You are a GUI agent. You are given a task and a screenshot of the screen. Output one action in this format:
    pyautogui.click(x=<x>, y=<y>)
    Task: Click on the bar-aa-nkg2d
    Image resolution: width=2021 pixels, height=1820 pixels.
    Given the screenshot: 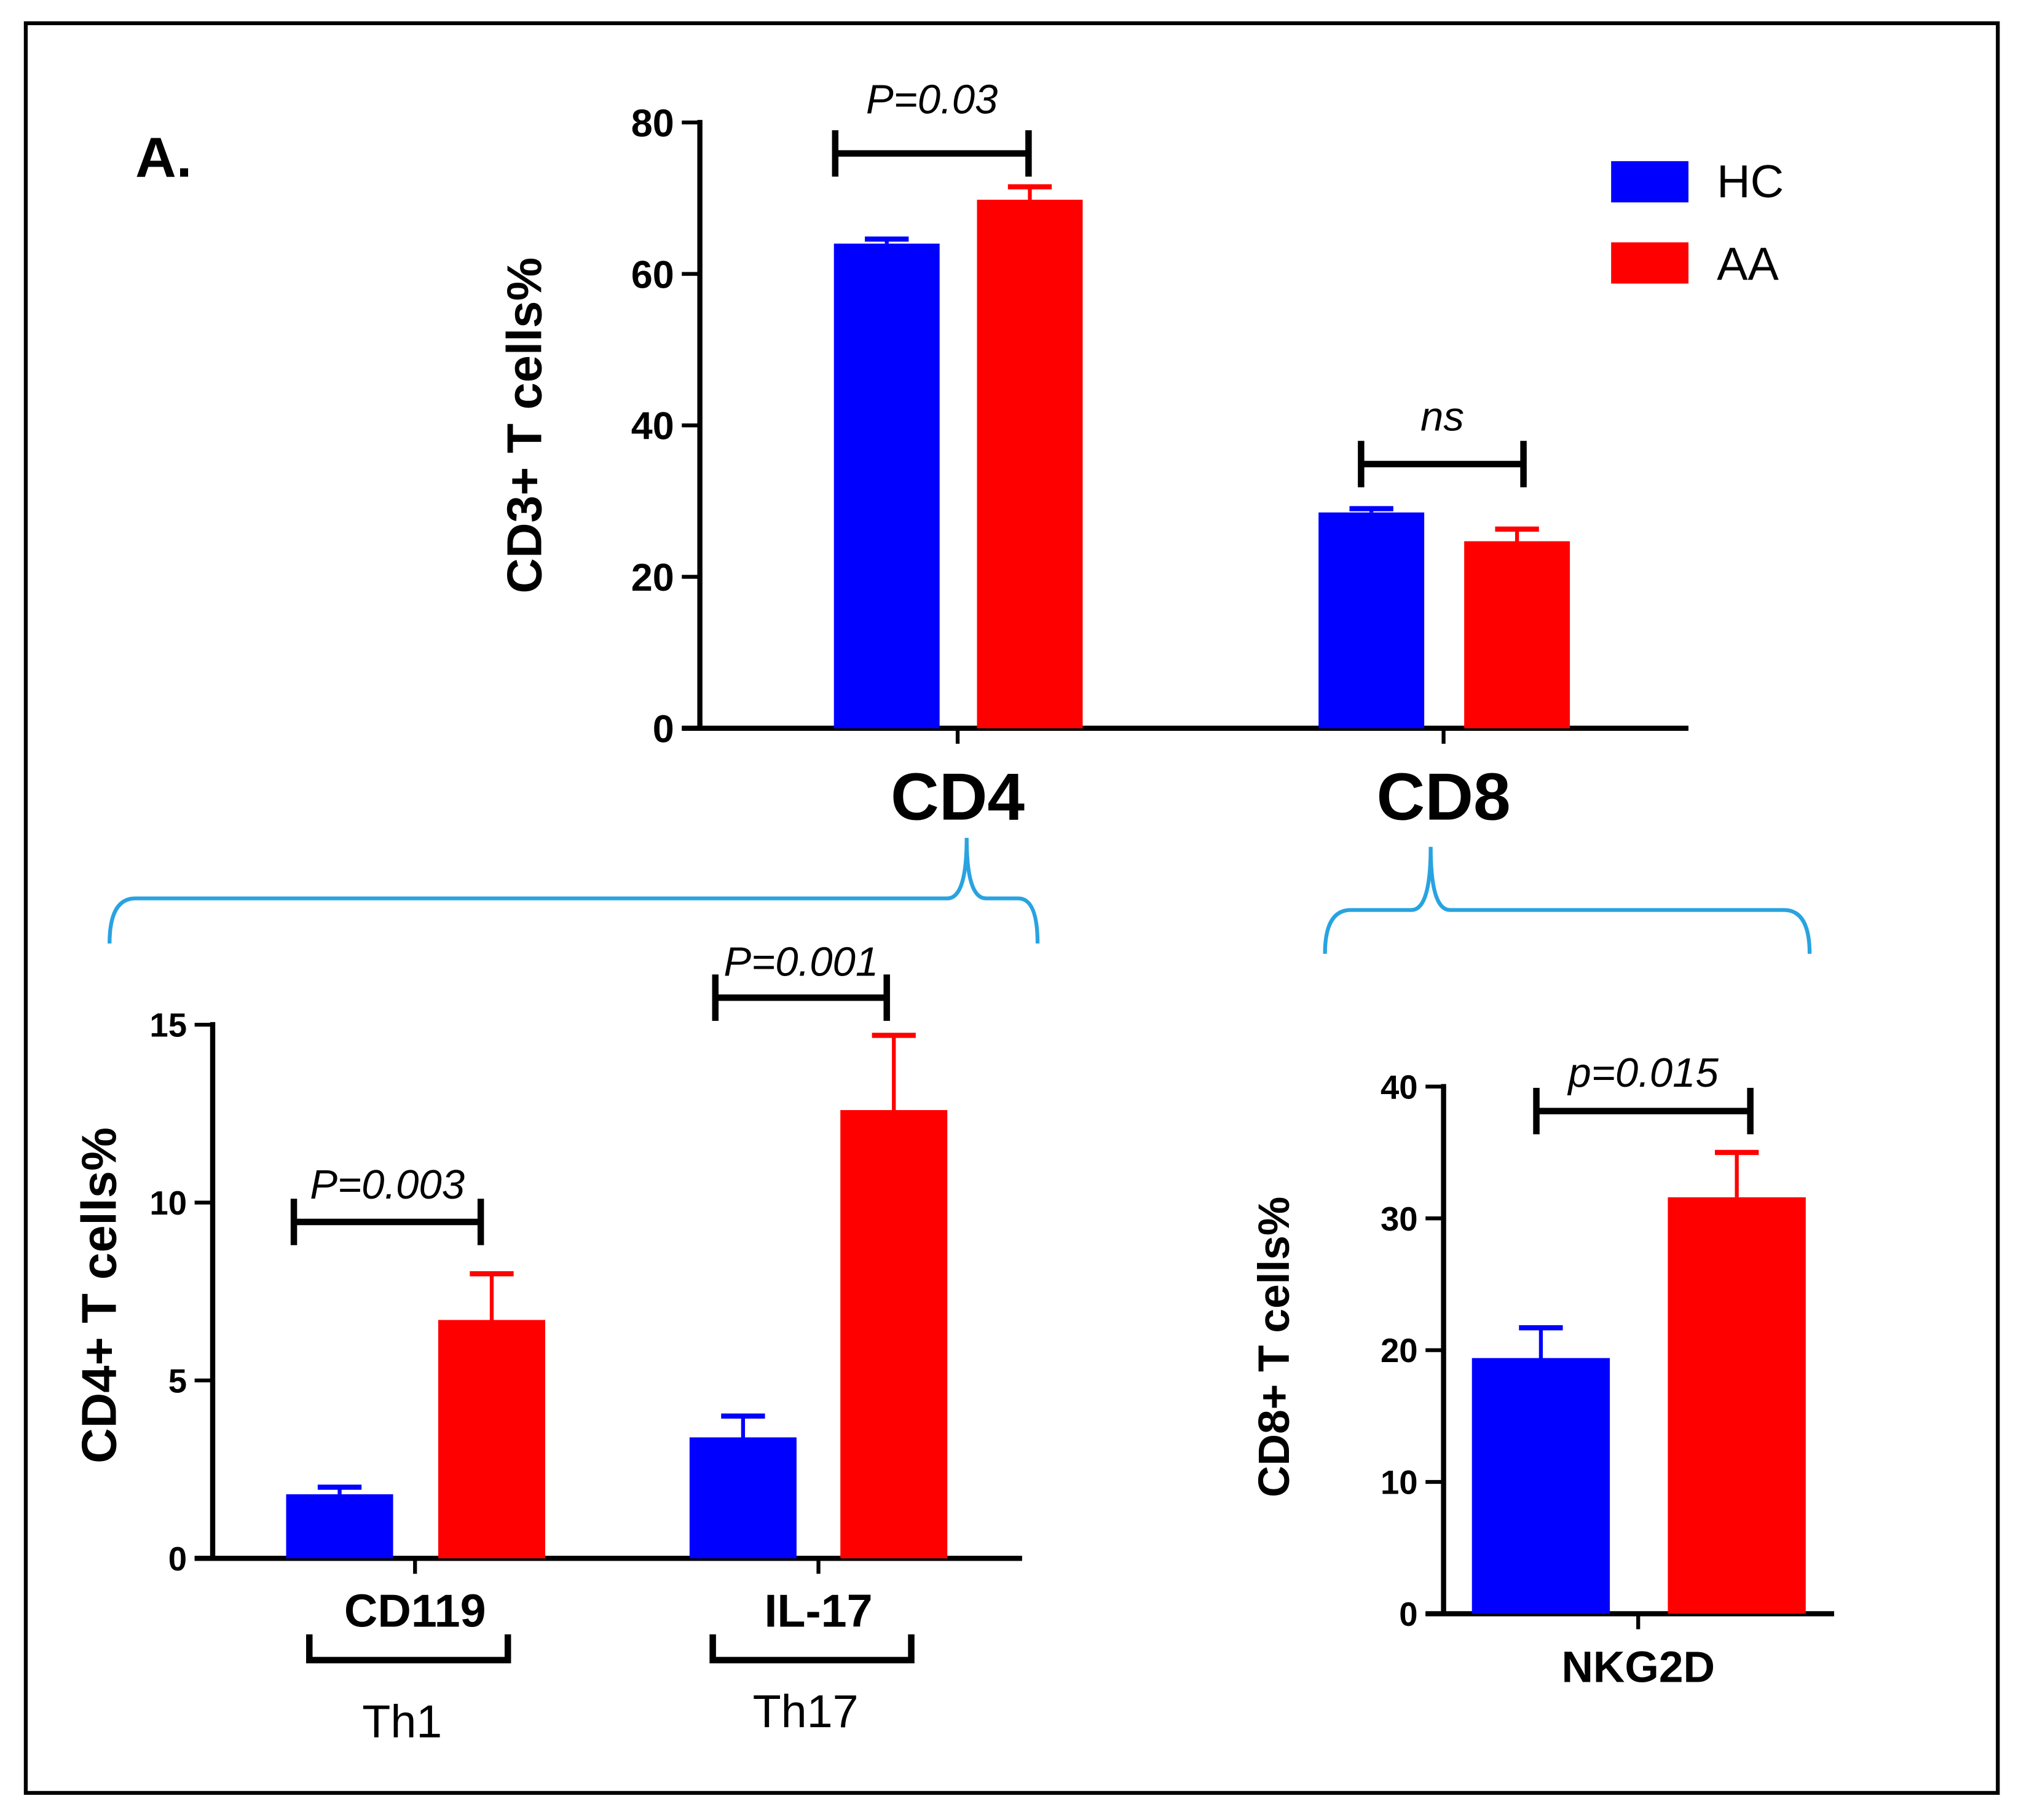 What is the action you would take?
    pyautogui.click(x=1737, y=1405)
    